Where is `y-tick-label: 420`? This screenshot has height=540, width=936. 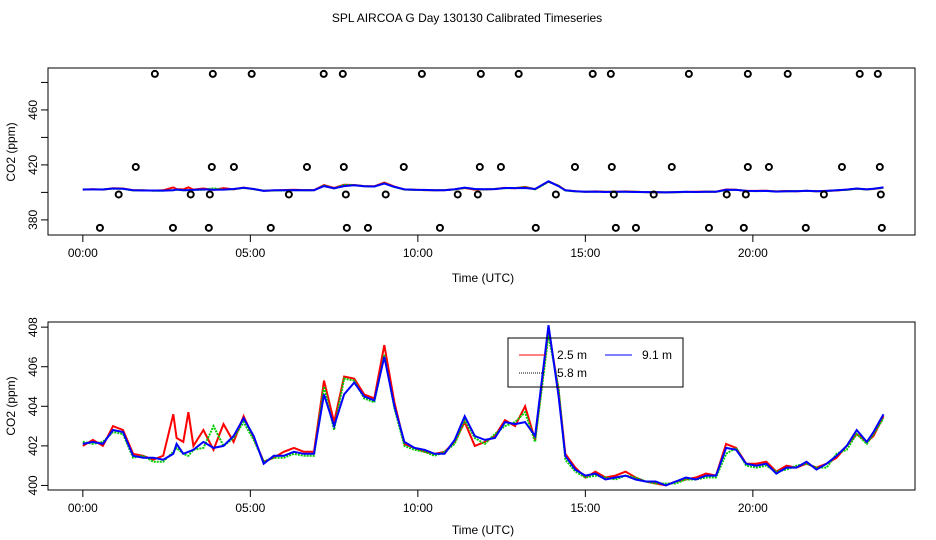 y-tick-label: 420 is located at coordinates (33, 165).